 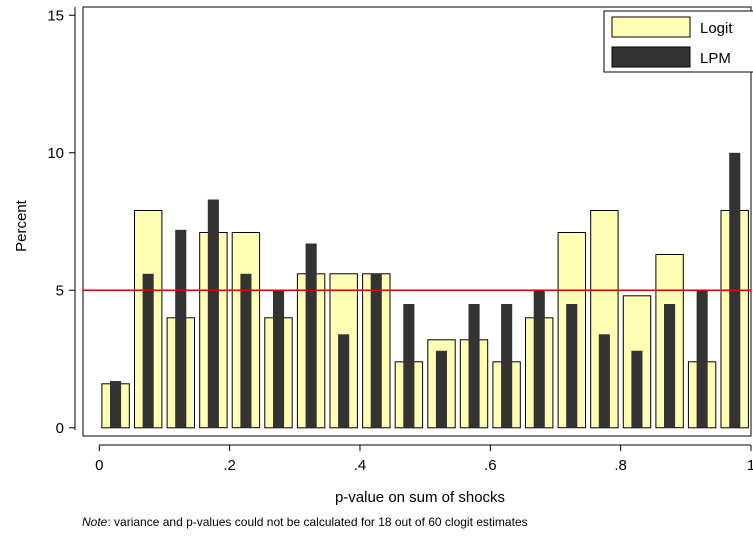 What do you see at coordinates (21, 225) in the screenshot?
I see `y-axis-title: Percent` at bounding box center [21, 225].